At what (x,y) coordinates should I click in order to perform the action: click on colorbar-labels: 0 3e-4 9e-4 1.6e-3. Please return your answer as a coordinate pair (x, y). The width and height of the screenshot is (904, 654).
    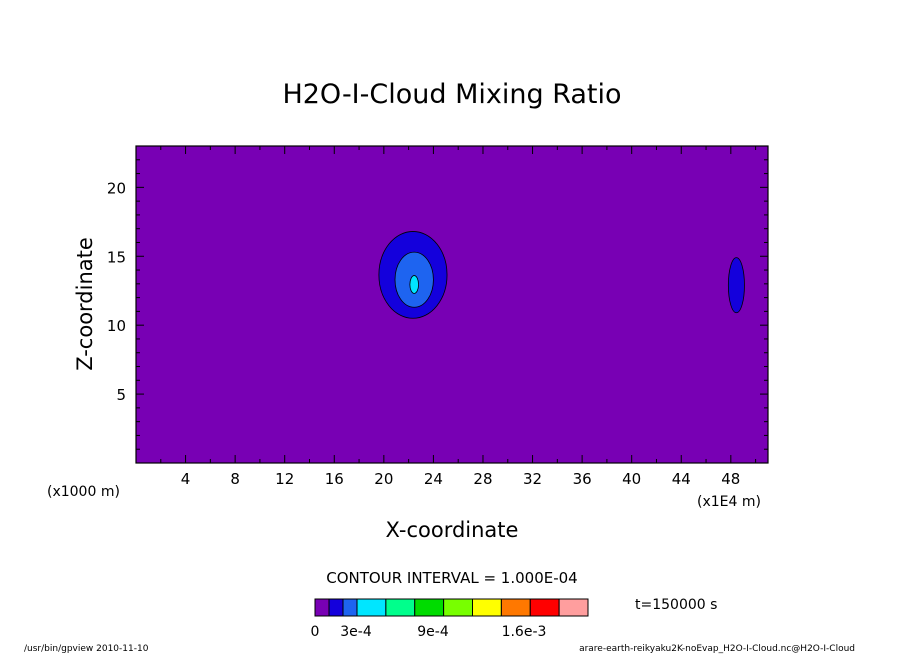
    Looking at the image, I should click on (429, 632).